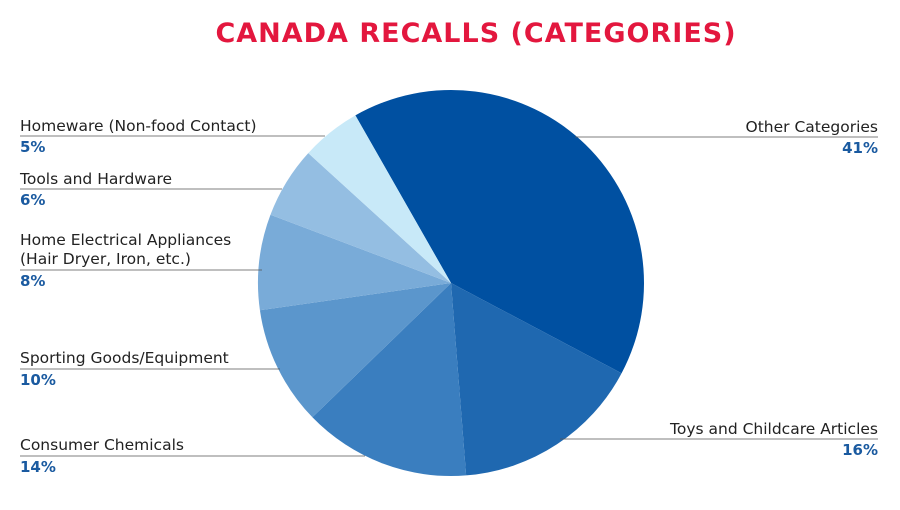 Image resolution: width=900 pixels, height=510 pixels. Describe the element at coordinates (96, 179) in the screenshot. I see `category-label: Tools and Hardware` at that location.